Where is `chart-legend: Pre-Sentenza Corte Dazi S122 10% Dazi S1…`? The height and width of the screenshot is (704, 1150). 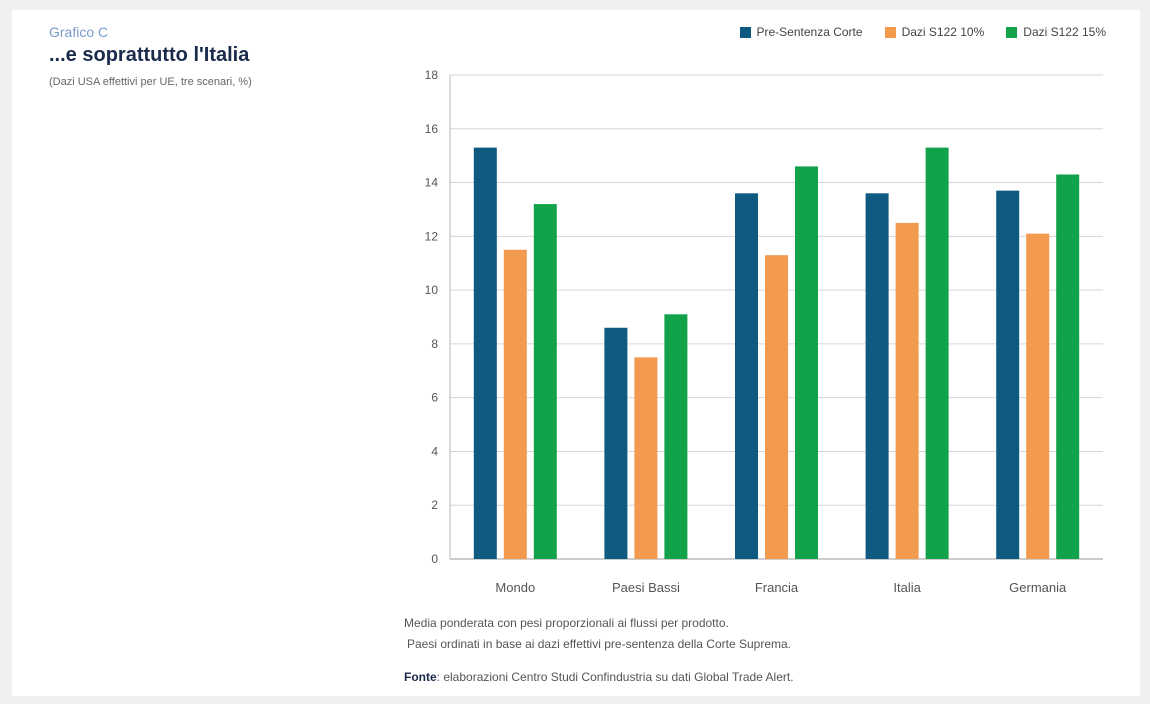 chart-legend: Pre-Sentenza Corte Dazi S122 10% Dazi S1… is located at coordinates (922, 32).